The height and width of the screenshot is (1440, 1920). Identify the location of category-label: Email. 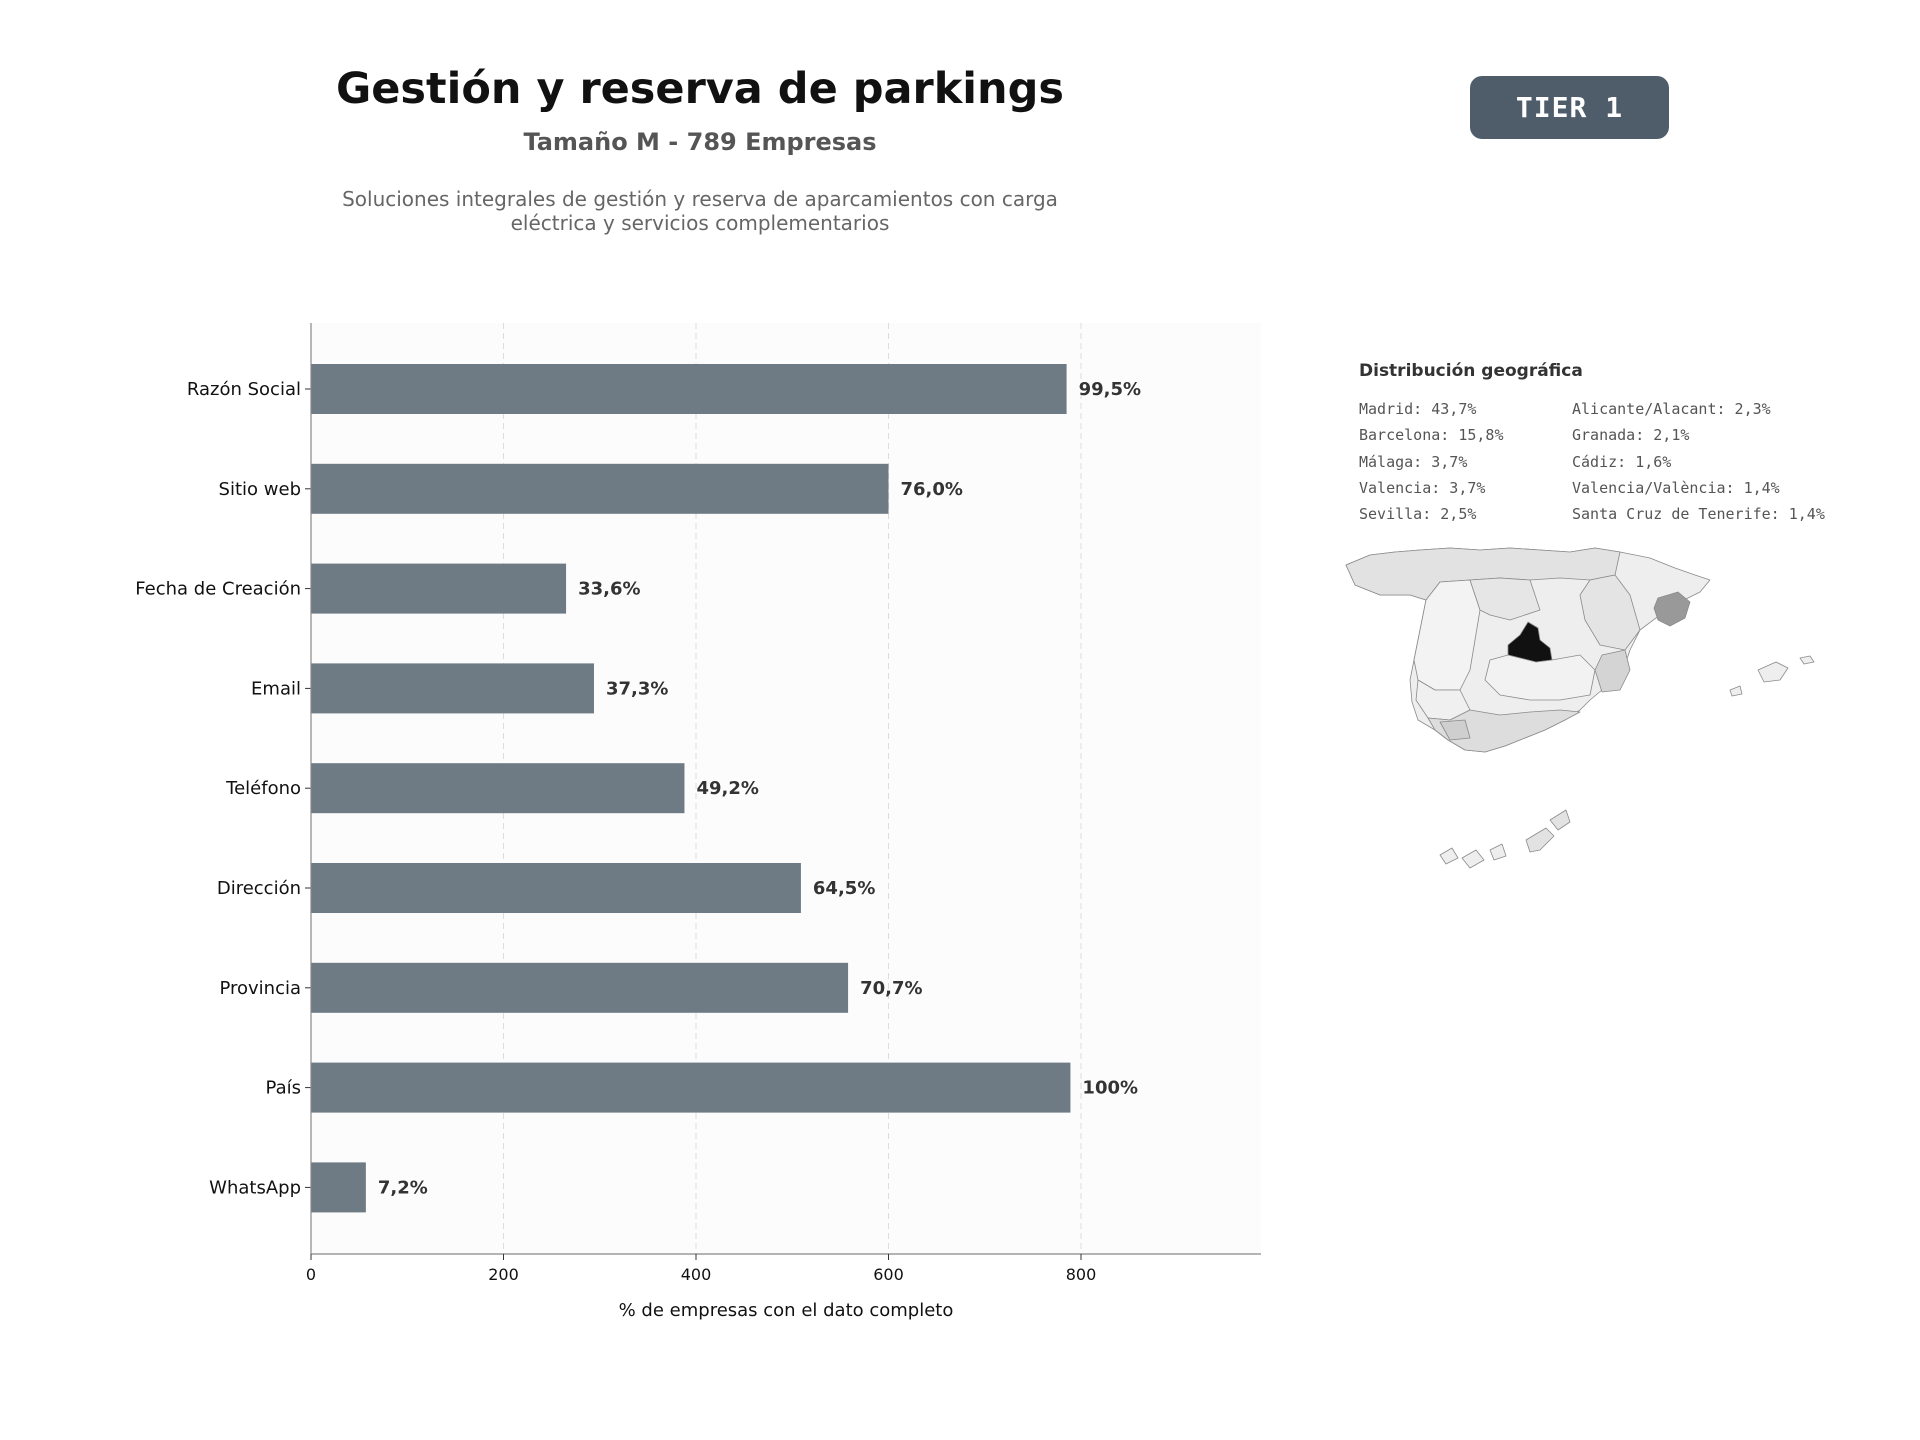
(276, 688).